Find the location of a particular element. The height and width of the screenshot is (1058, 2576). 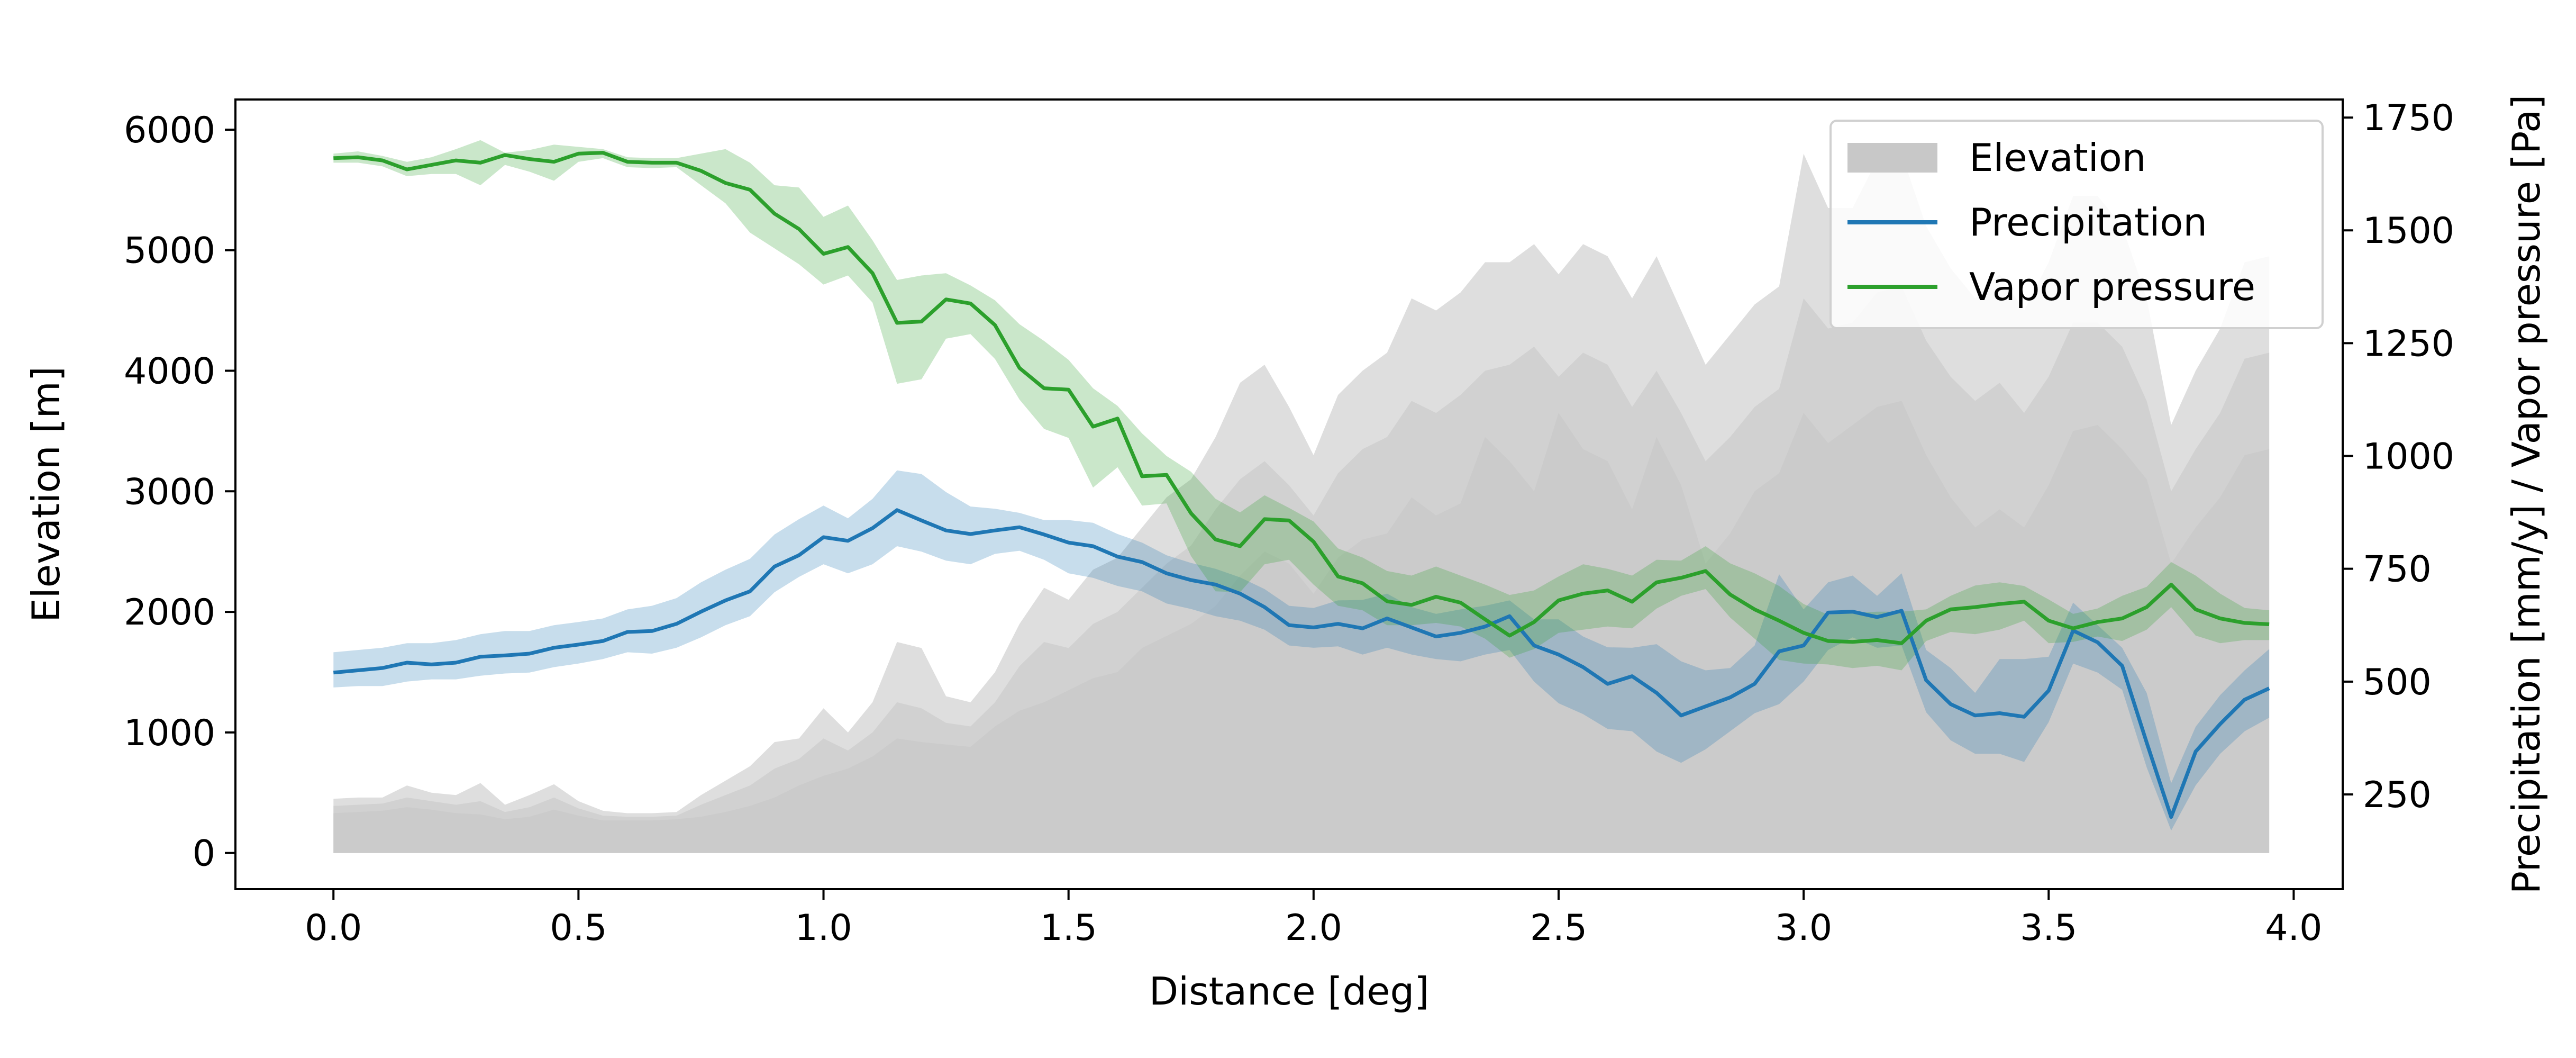

y-tick-label: 3000 is located at coordinates (169, 492).